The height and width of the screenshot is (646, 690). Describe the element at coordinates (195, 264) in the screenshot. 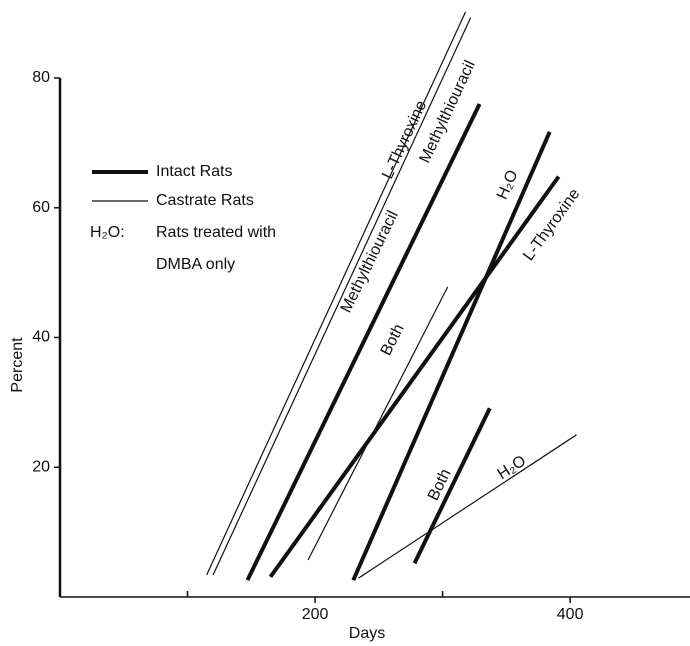

I see `legend-note-text: DMBA only` at that location.